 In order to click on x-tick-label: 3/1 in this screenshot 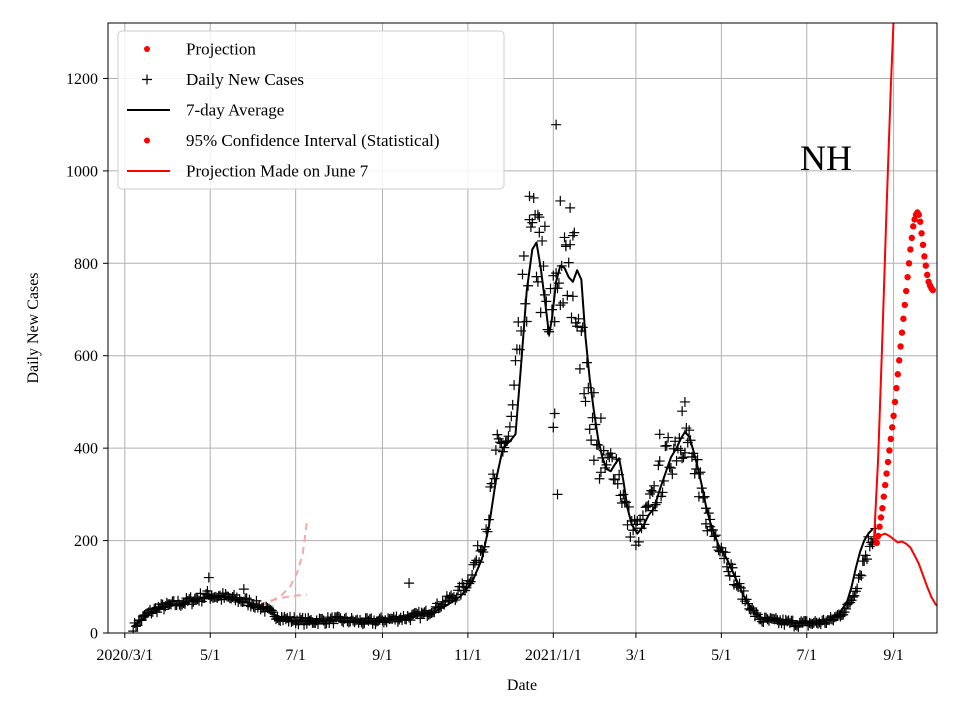, I will do `click(636, 655)`.